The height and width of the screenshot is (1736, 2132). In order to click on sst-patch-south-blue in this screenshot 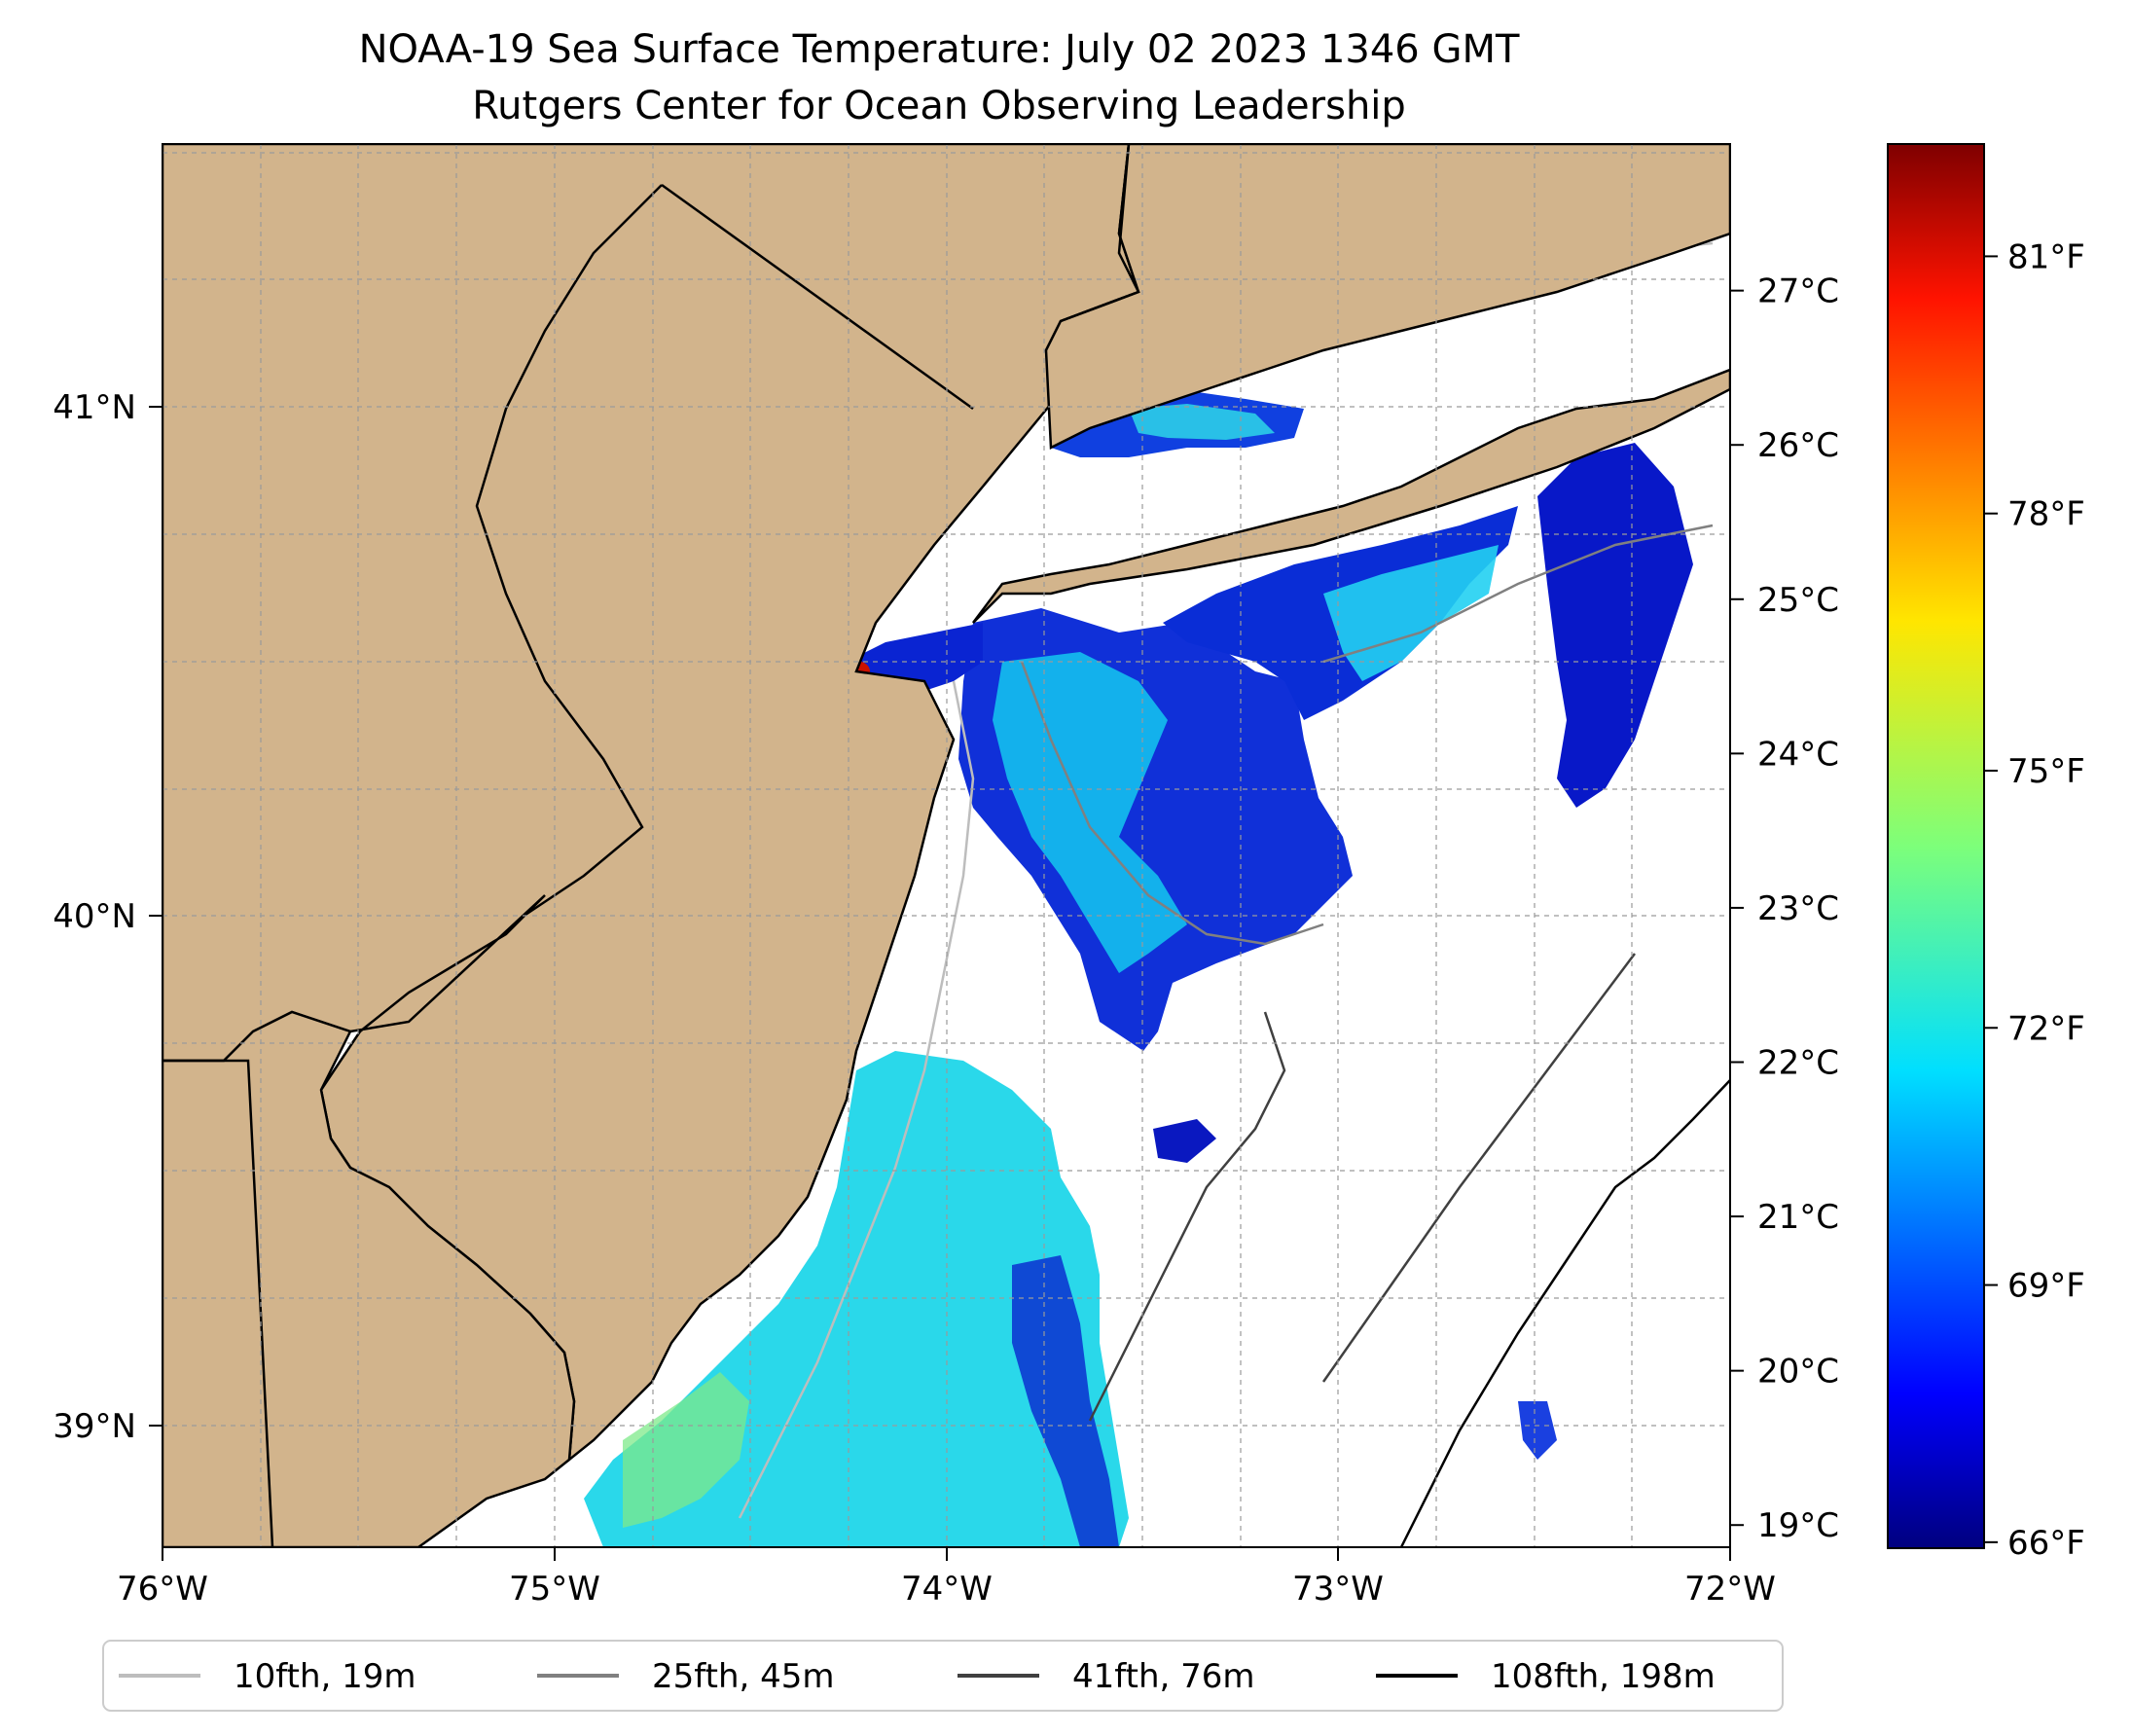, I will do `click(1066, 1401)`.